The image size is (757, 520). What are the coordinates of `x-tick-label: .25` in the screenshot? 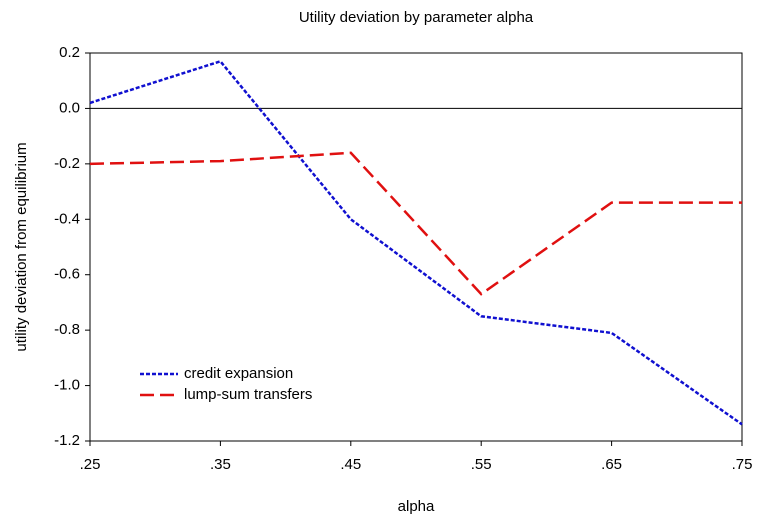 It's located at (90, 464).